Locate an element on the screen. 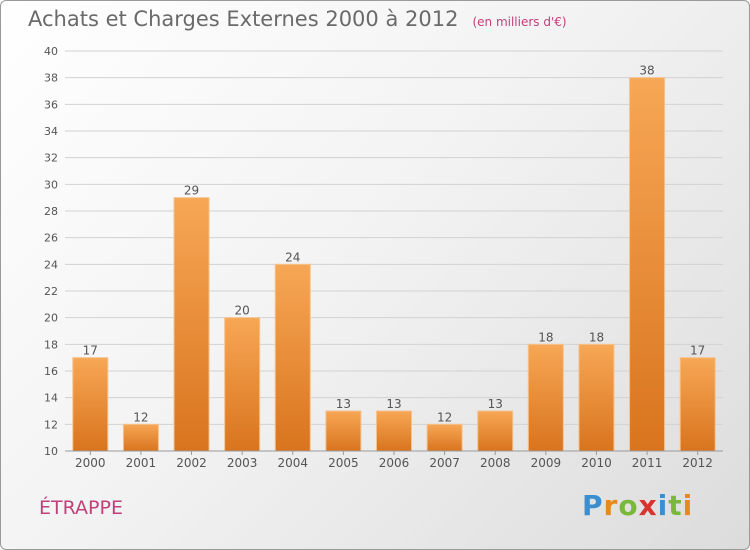 This screenshot has width=750, height=550. chart-title-text: Achats et Charges Externes 2000 à 2012 is located at coordinates (243, 19).